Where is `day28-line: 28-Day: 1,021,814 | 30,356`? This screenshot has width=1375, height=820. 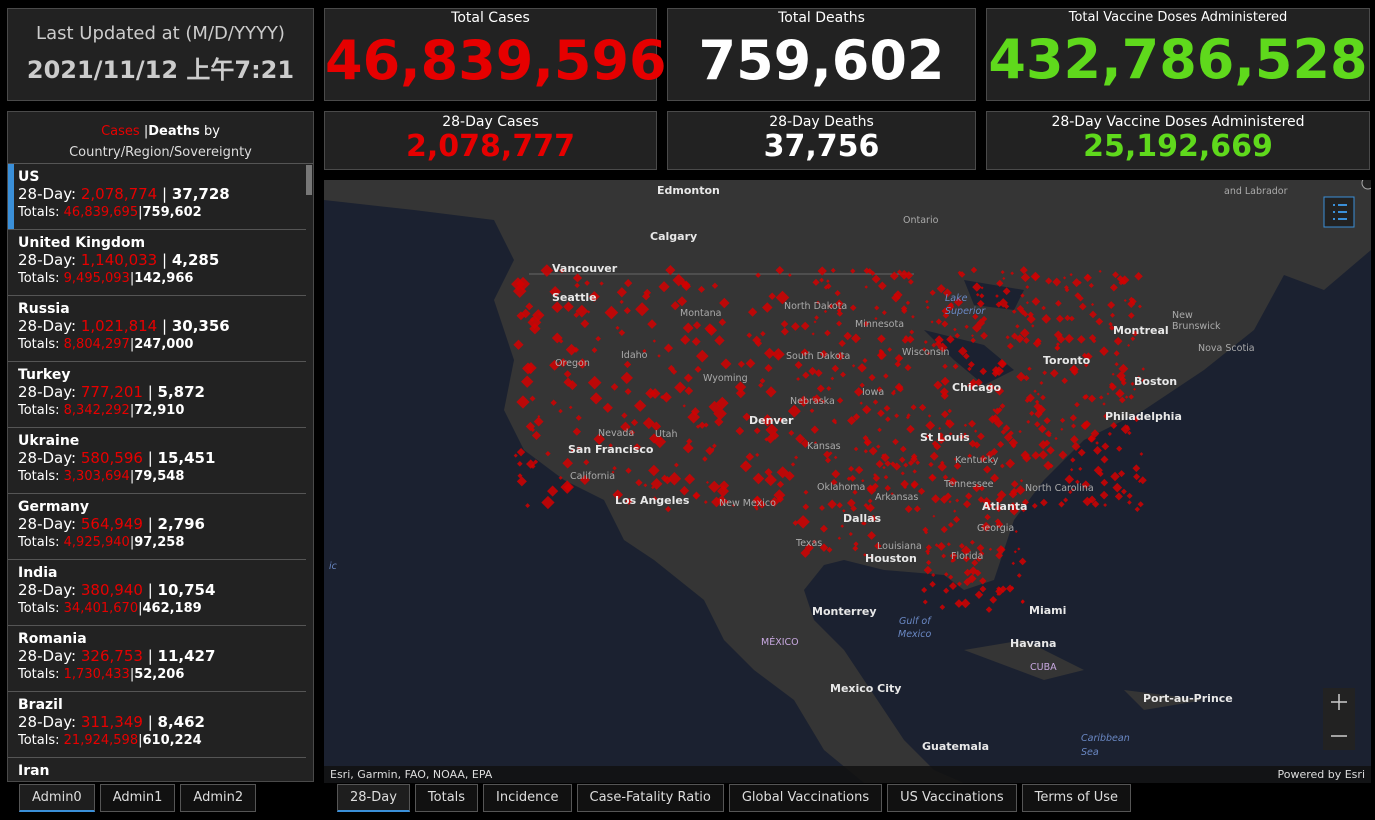 day28-line: 28-Day: 1,021,814 | 30,356 is located at coordinates (162, 326).